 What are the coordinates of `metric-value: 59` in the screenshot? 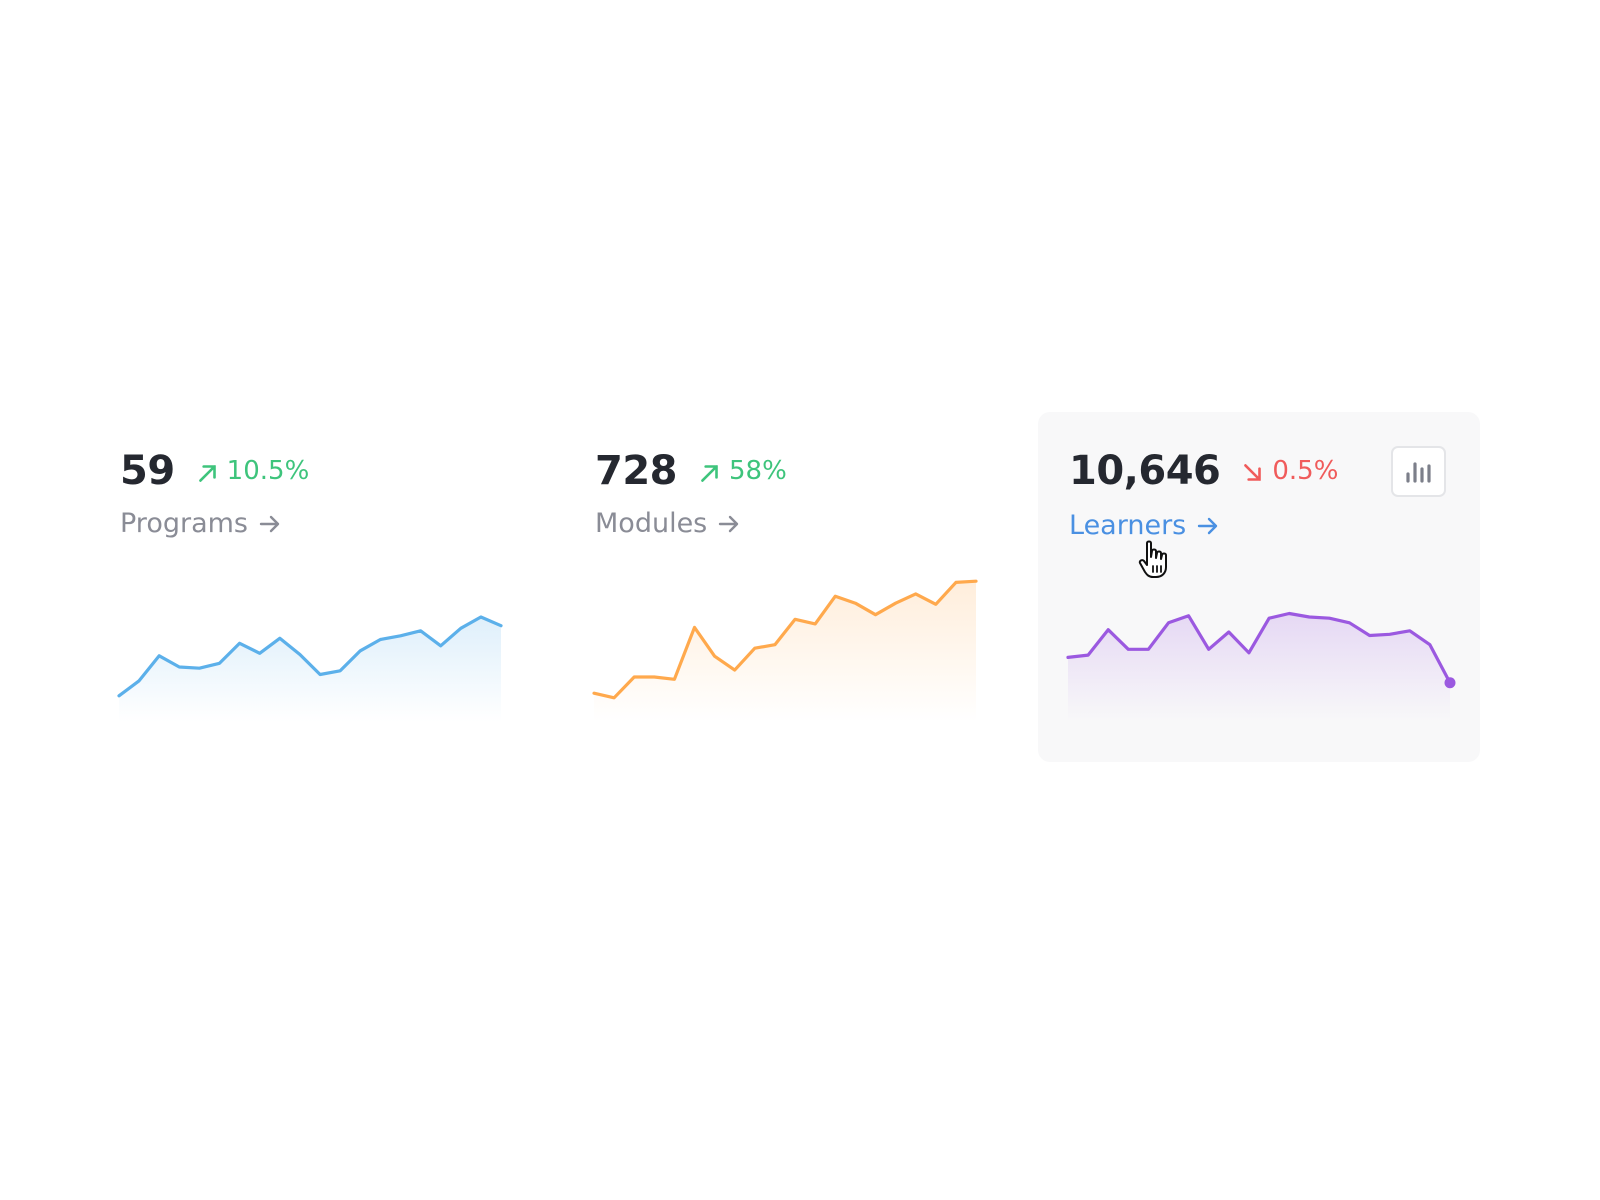 It's located at (147, 471).